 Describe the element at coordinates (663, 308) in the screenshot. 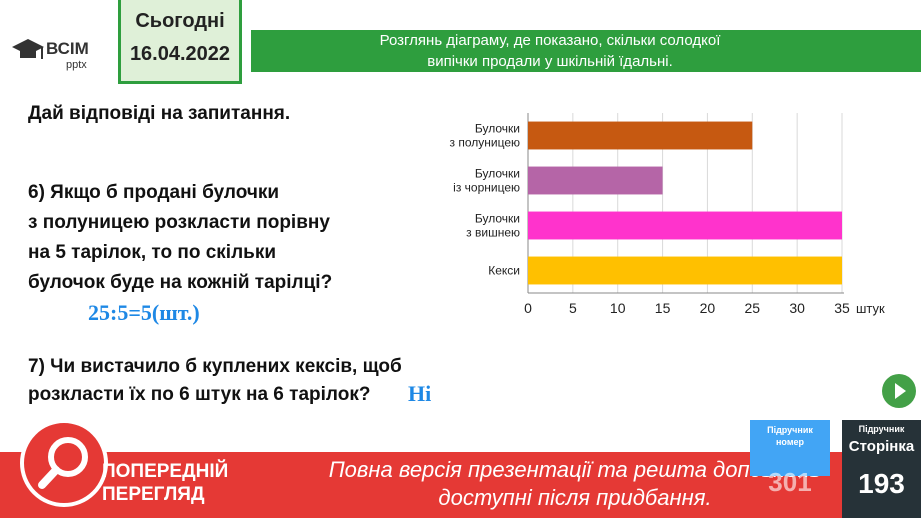

I see `x-tick-label: 15` at that location.